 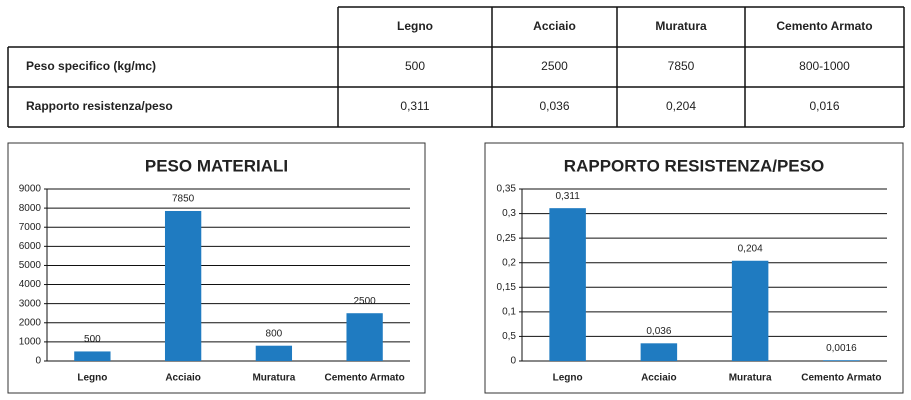 What do you see at coordinates (824, 66) in the screenshot?
I see `table-cell: 800-1000` at bounding box center [824, 66].